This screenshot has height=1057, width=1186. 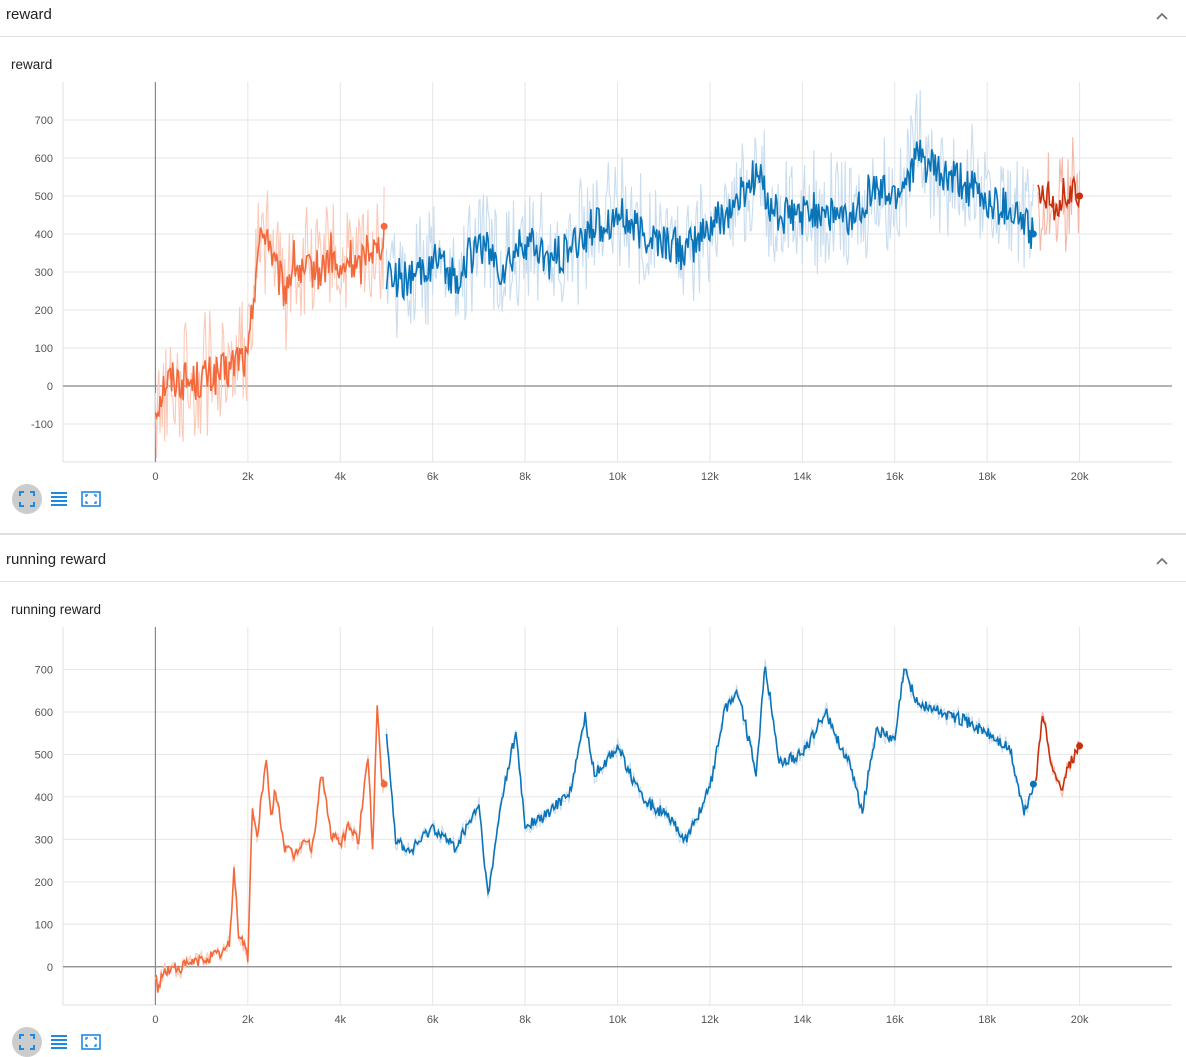 What do you see at coordinates (42, 425) in the screenshot?
I see `y-tick-label: -100` at bounding box center [42, 425].